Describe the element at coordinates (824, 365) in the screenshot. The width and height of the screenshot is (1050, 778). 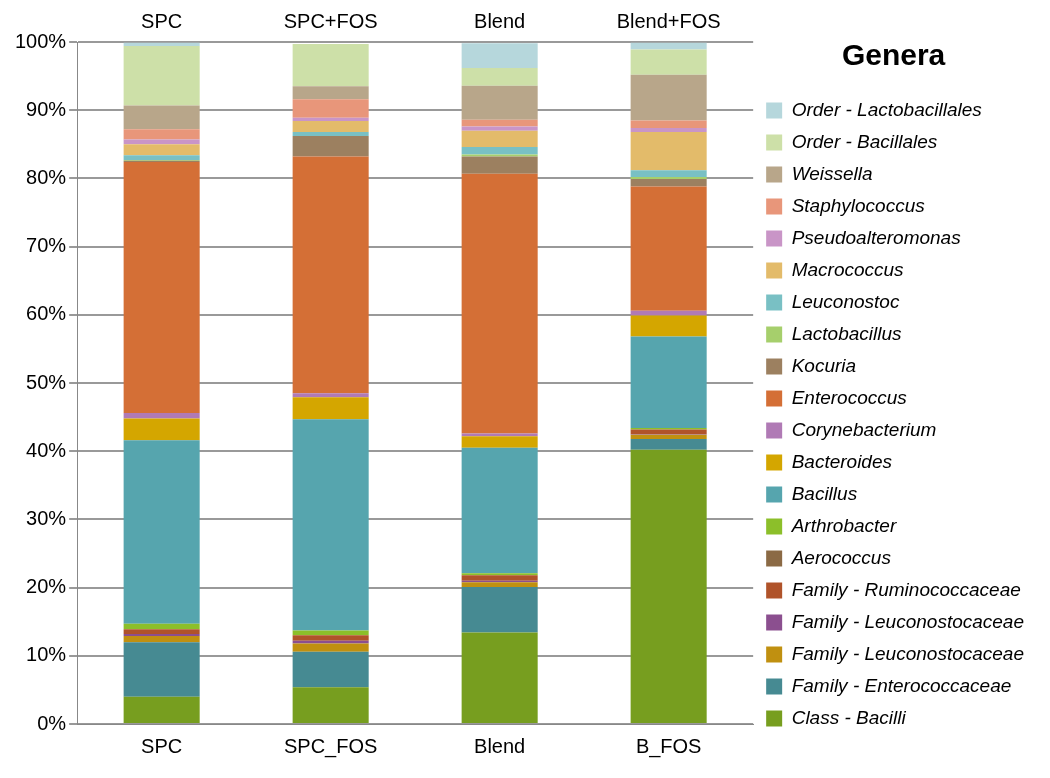
I see `legend-label: Kocuria` at that location.